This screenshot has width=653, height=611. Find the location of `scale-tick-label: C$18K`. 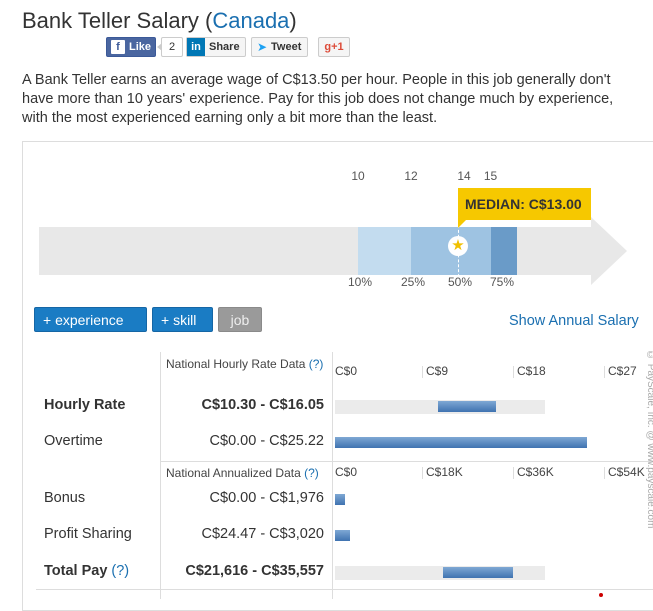

scale-tick-label: C$18K is located at coordinates (444, 472).